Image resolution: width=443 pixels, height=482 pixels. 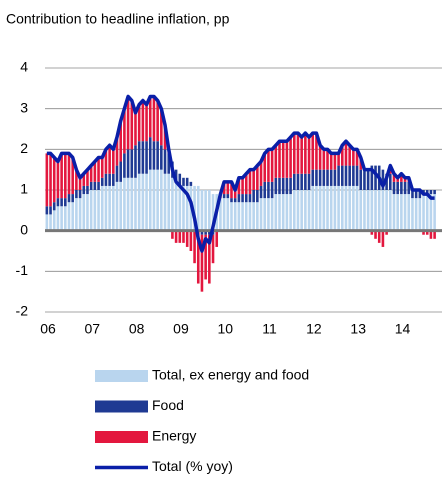 I want to click on x-tick-label: 07, so click(x=93, y=329).